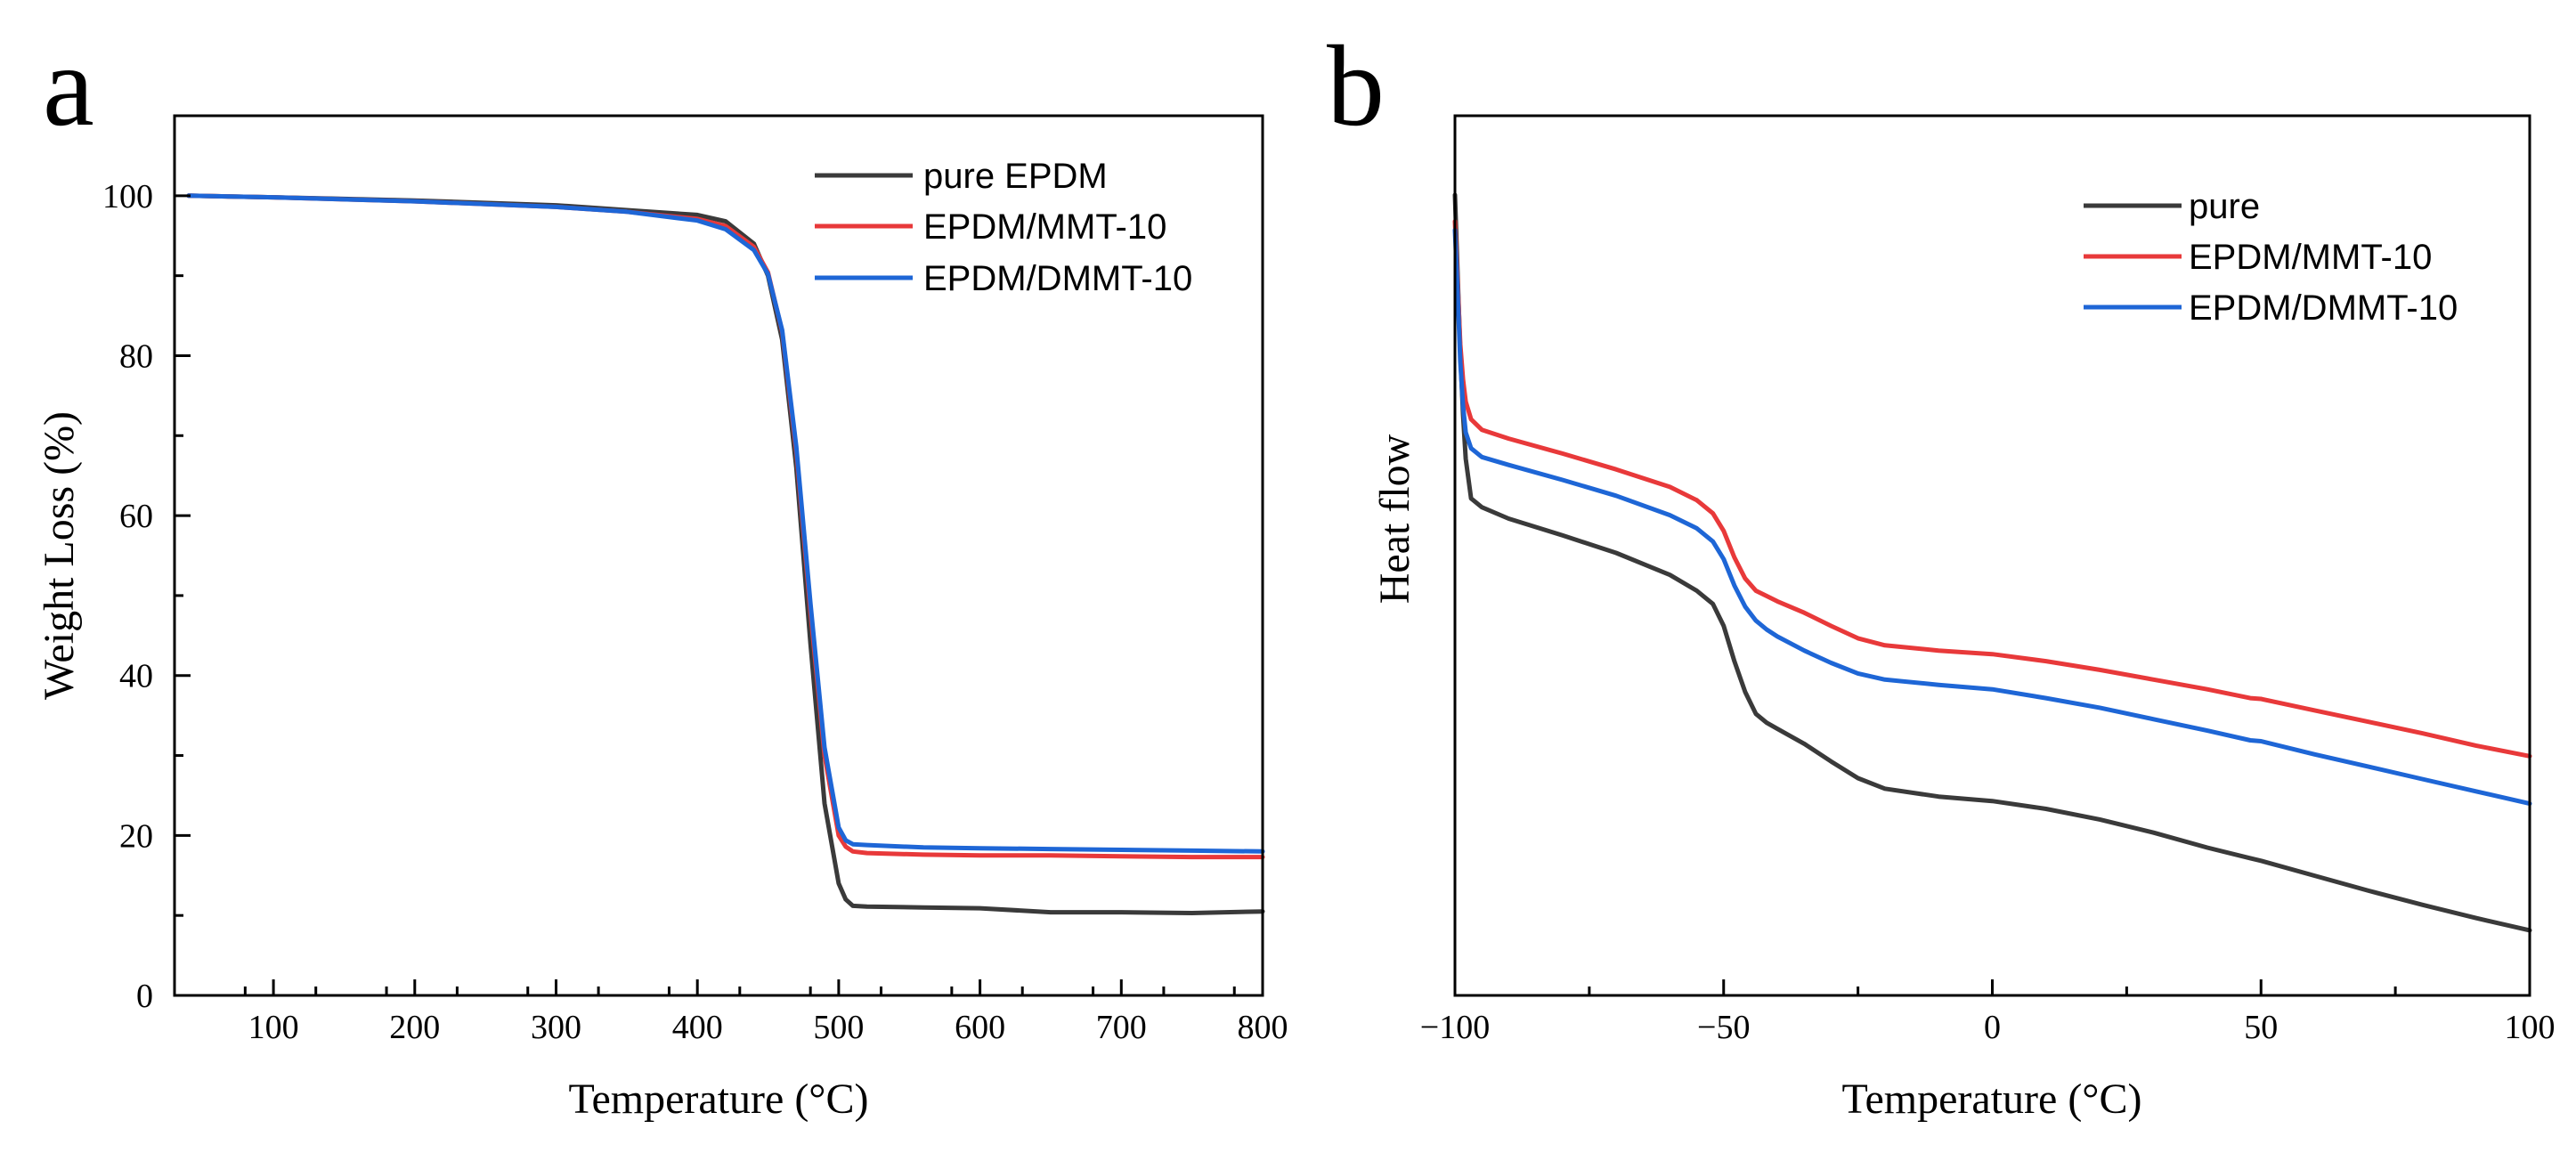 The image size is (2576, 1153). What do you see at coordinates (1992, 1027) in the screenshot?
I see `x-tick-label-b: 0` at bounding box center [1992, 1027].